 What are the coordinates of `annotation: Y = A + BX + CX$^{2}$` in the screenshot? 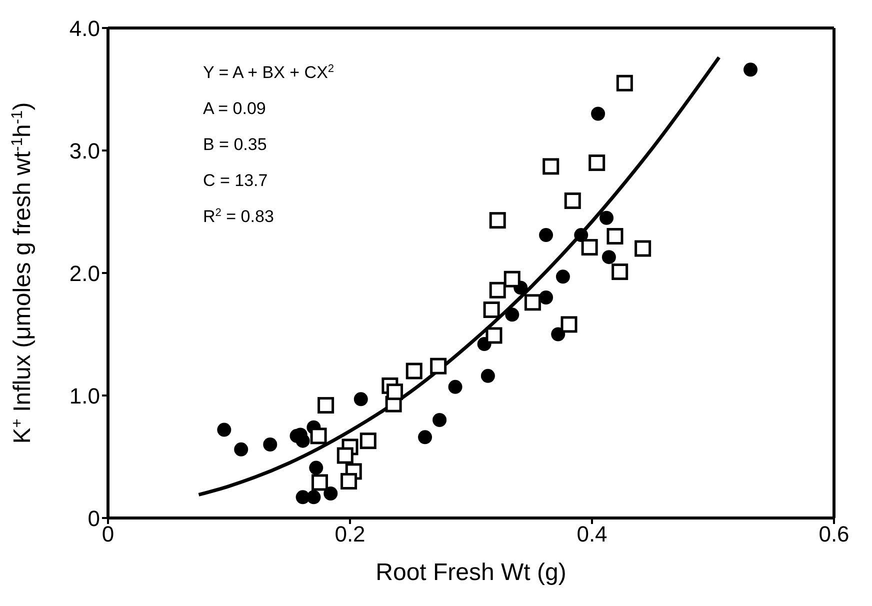 It's located at (268, 72).